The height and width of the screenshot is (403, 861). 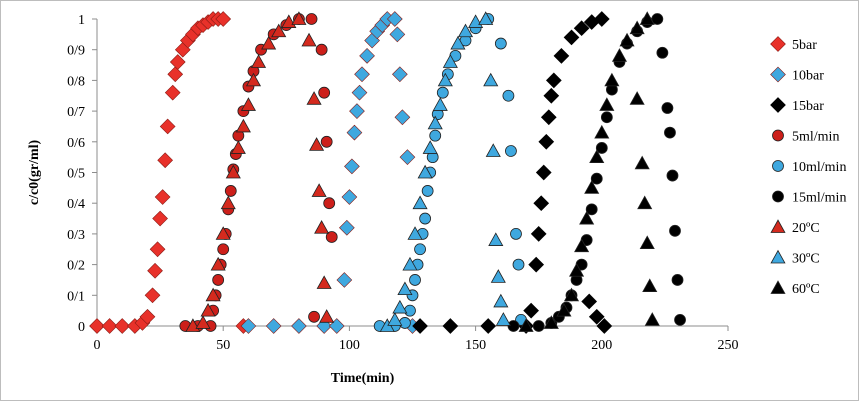 I want to click on y-tick-label: 0/2, so click(x=76, y=266).